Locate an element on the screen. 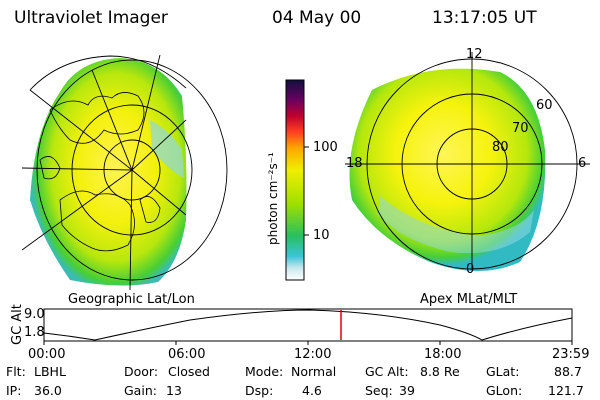 The width and height of the screenshot is (600, 400). door-label: Door: is located at coordinates (141, 371).